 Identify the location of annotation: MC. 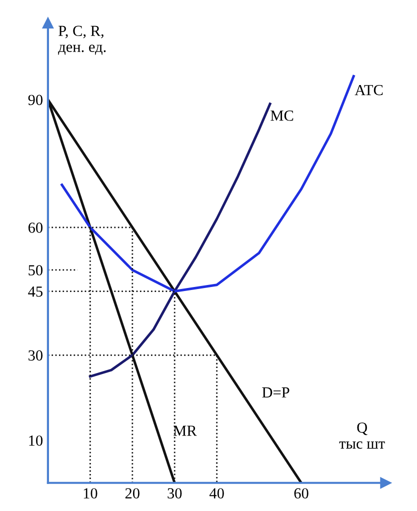
(282, 115).